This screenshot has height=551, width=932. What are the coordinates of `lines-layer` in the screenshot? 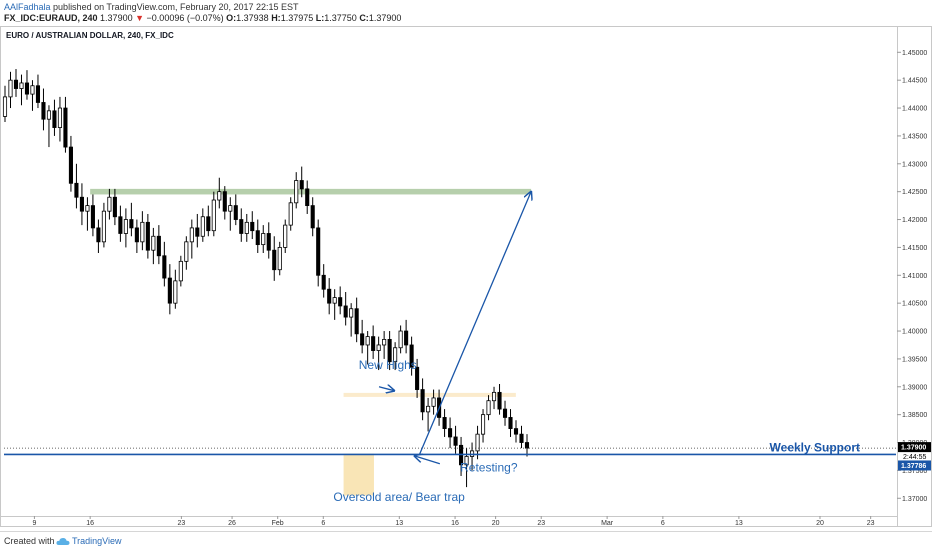 It's located at (450, 451).